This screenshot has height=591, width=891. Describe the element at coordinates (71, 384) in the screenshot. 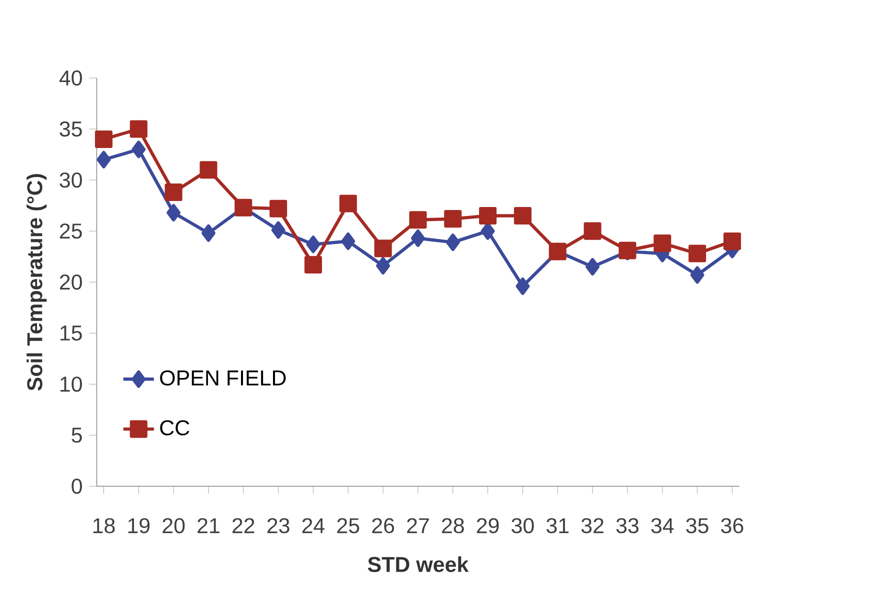

I see `y-tick-label: 10` at that location.